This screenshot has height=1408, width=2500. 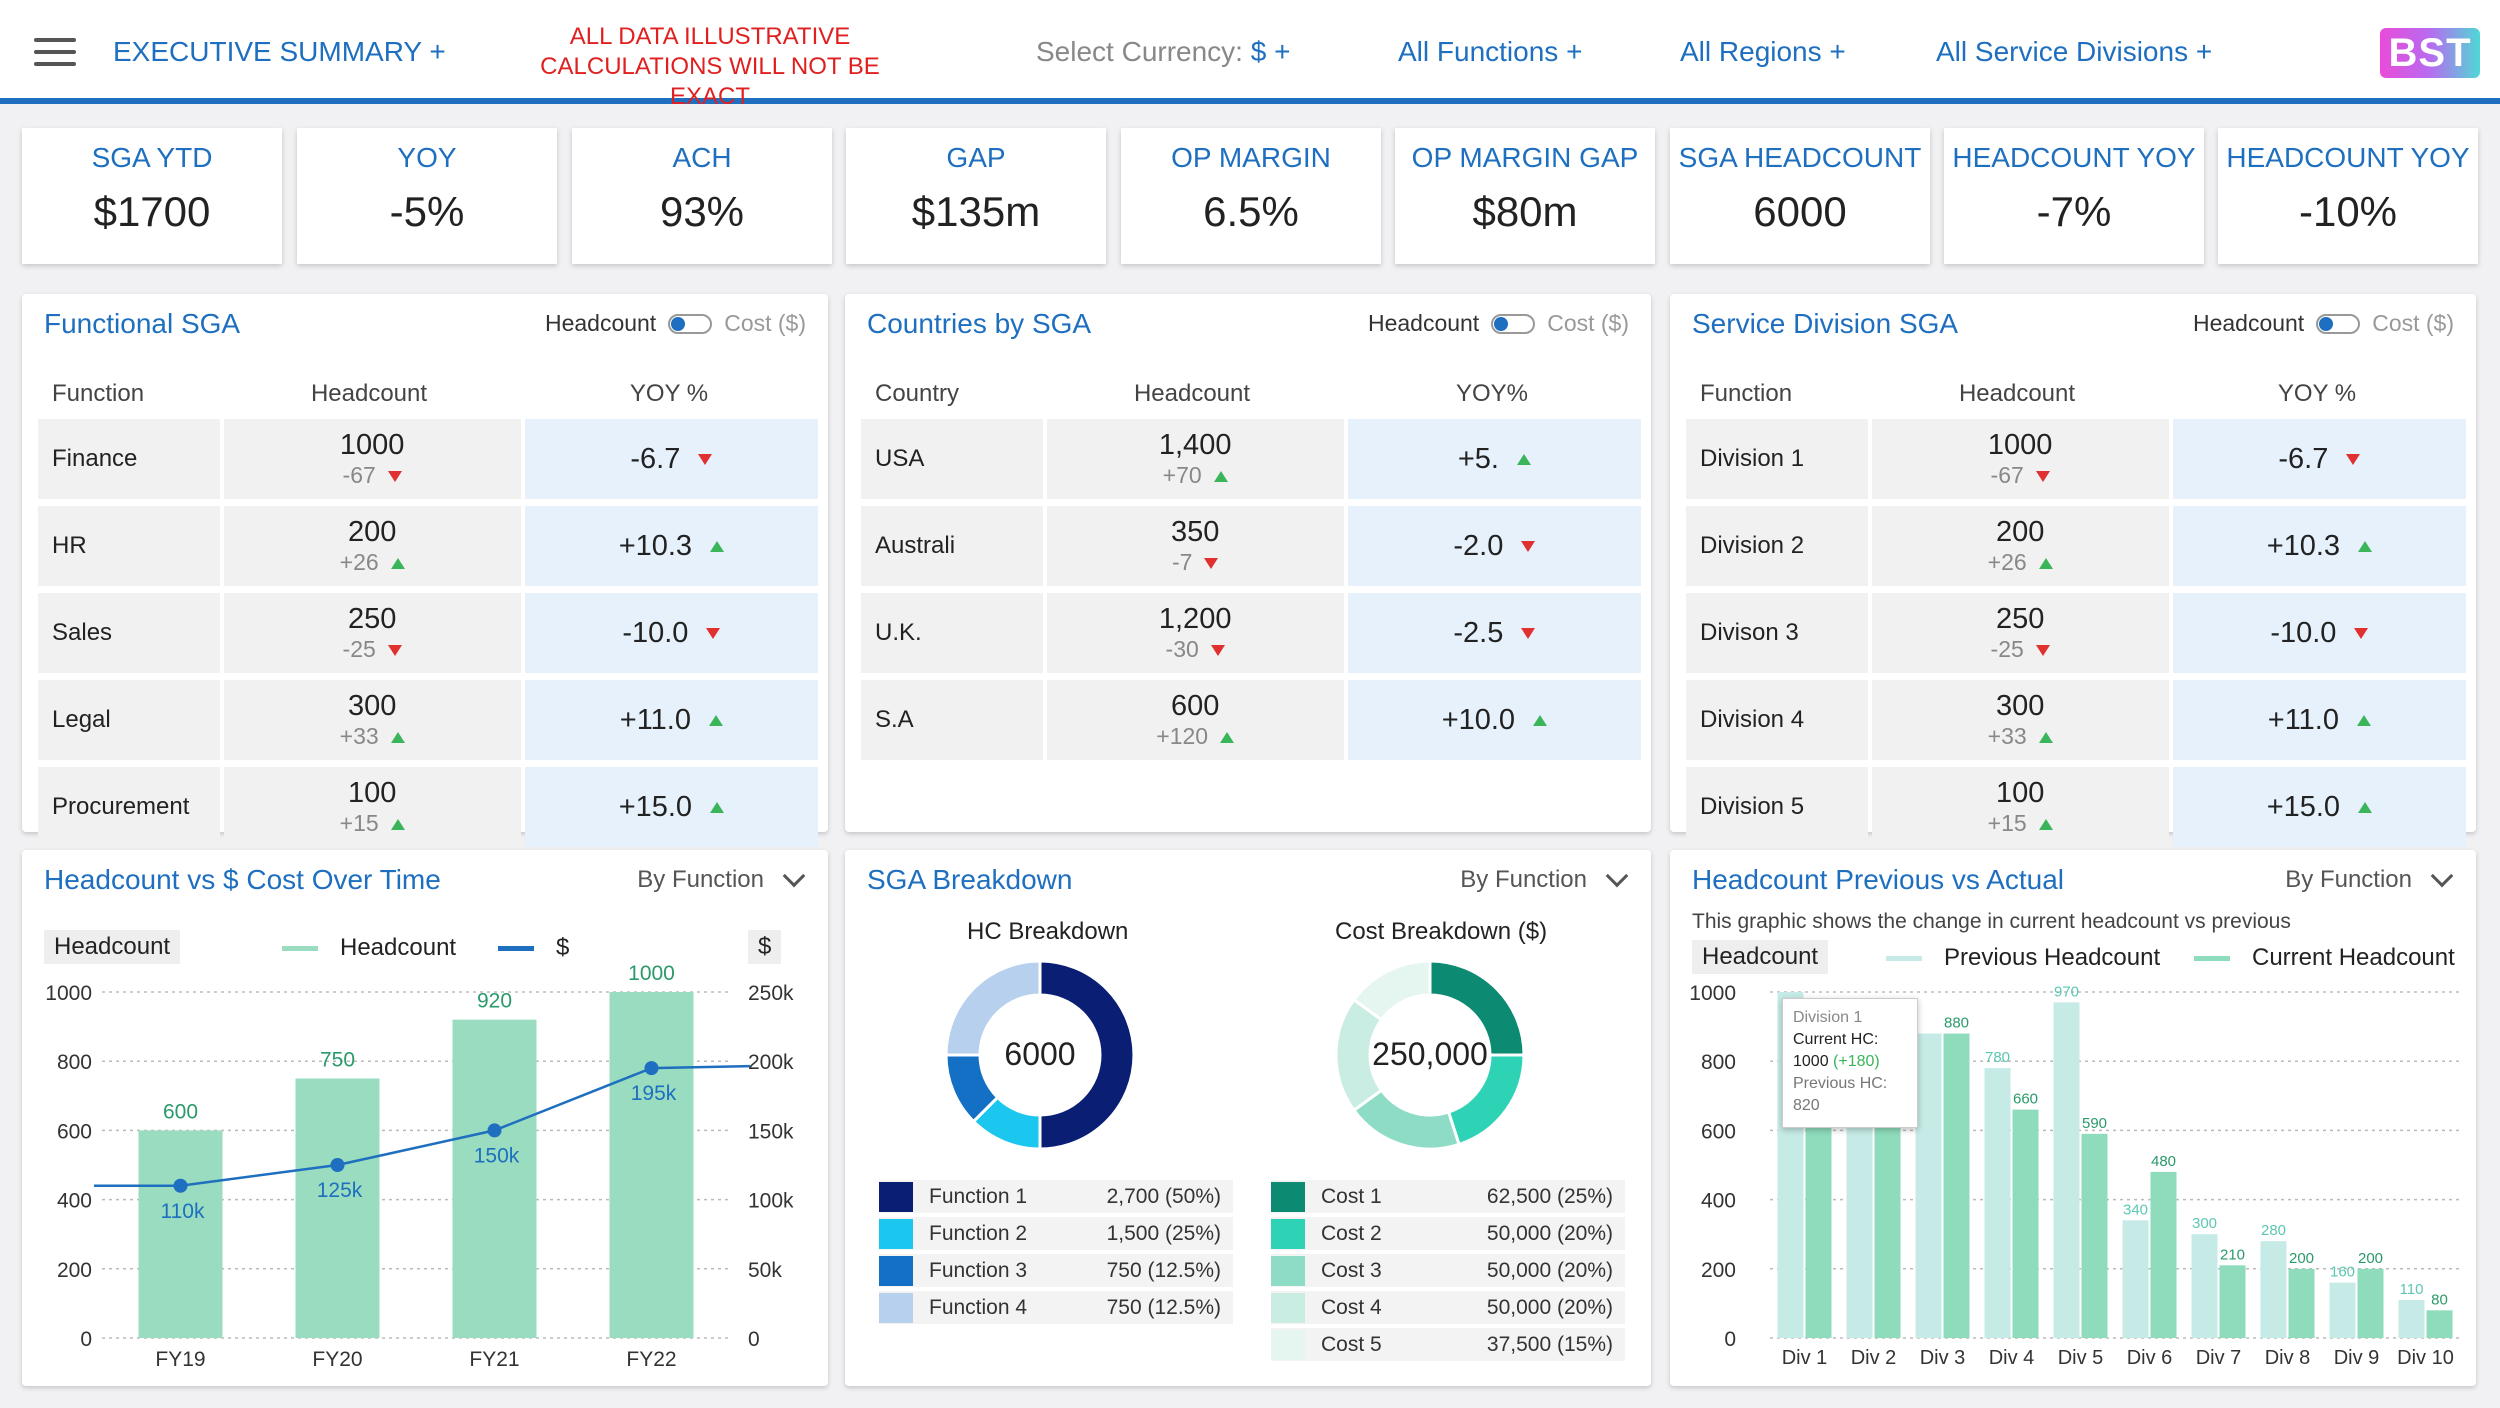 I want to click on bar-data-label: 200, so click(x=2301, y=1258).